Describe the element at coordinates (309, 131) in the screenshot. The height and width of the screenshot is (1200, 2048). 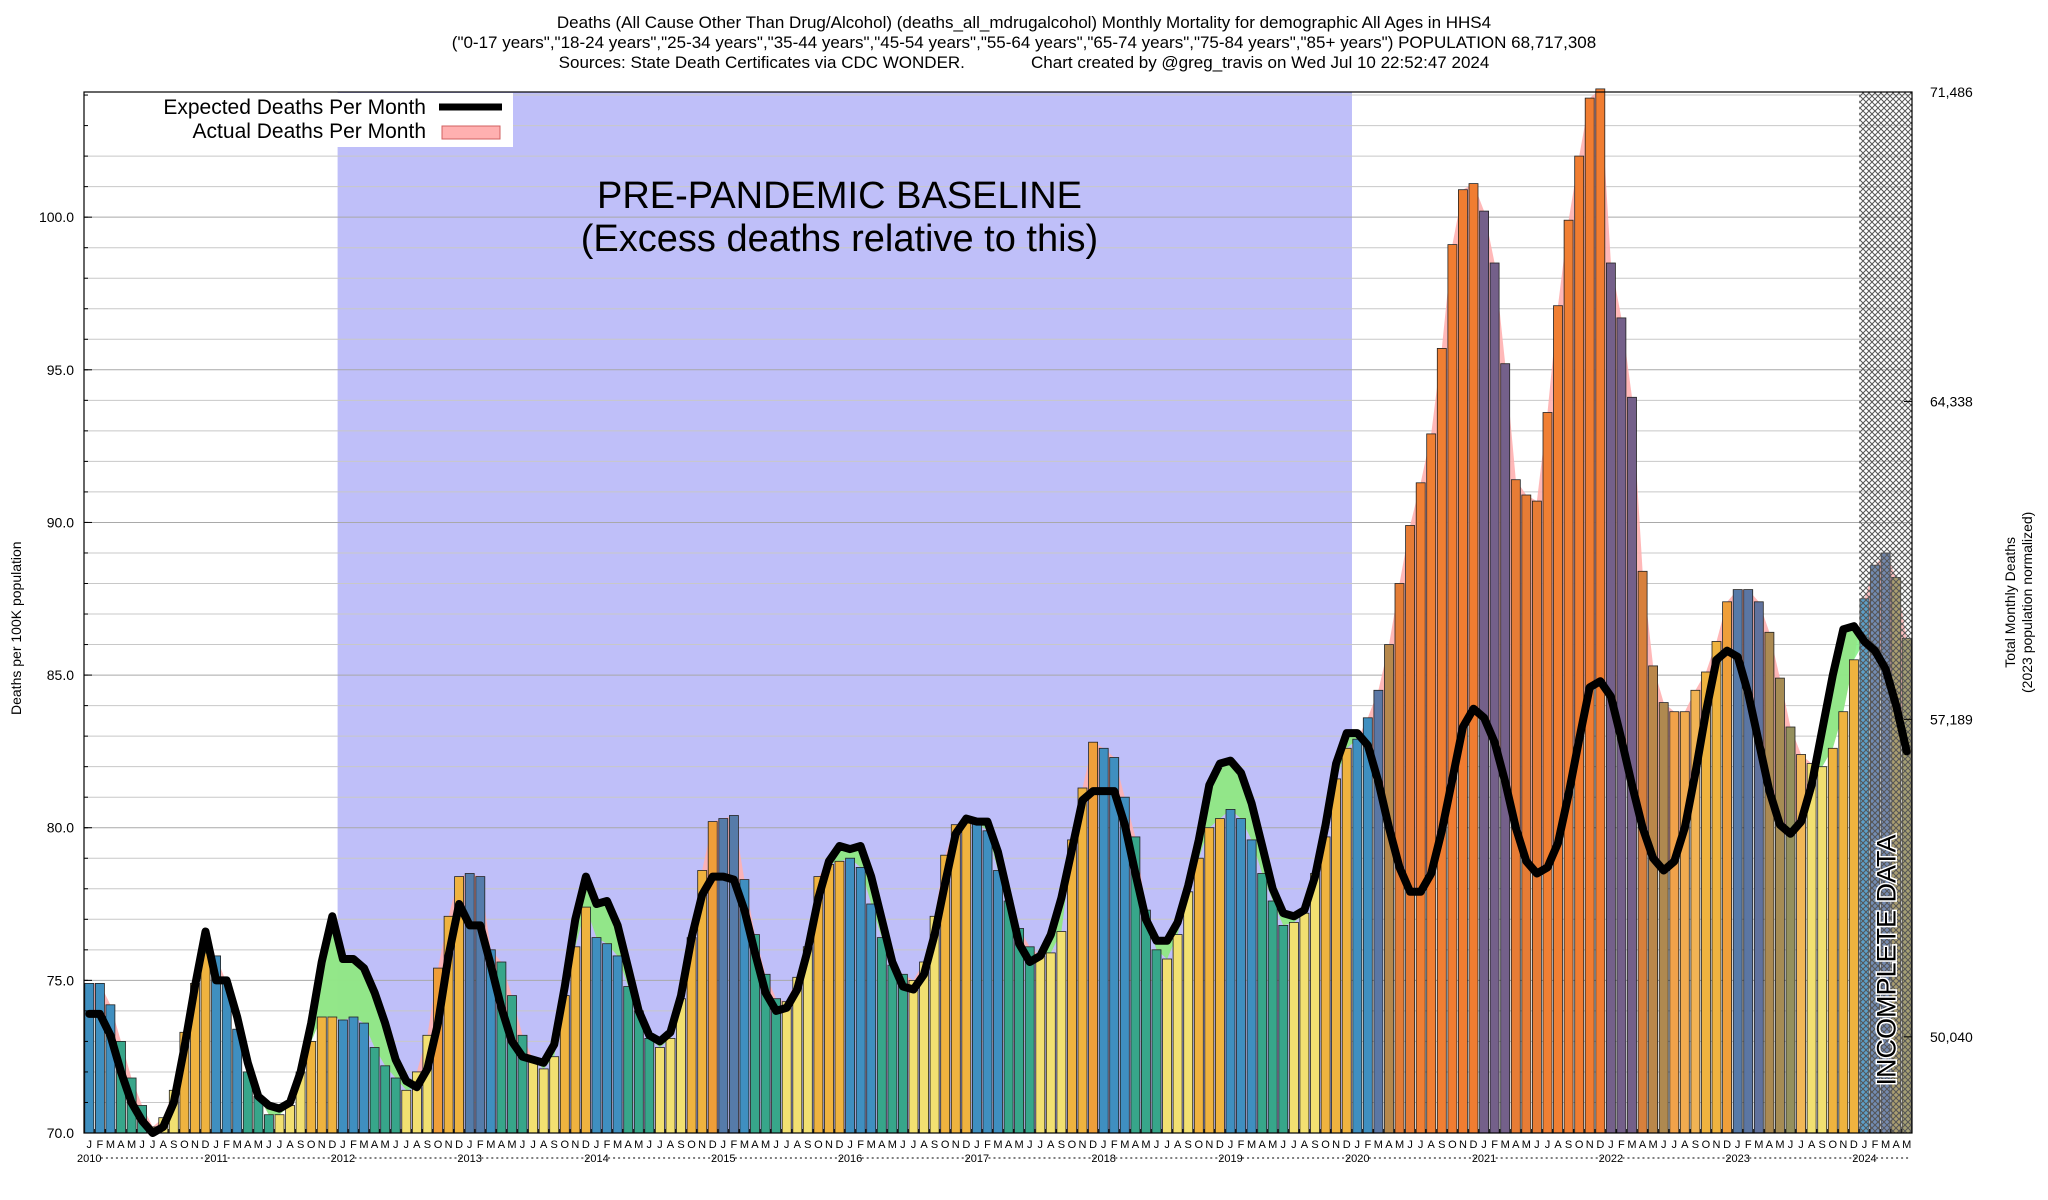
I see `legend-actual-label: Actual Deaths Per Month` at that location.